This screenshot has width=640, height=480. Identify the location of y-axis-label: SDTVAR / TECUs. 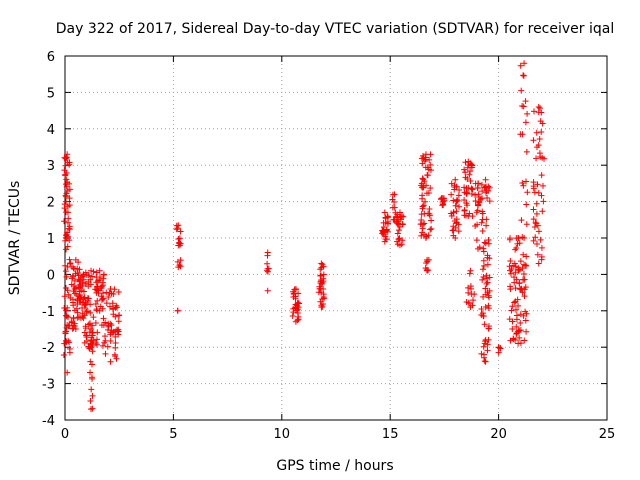
(15, 238).